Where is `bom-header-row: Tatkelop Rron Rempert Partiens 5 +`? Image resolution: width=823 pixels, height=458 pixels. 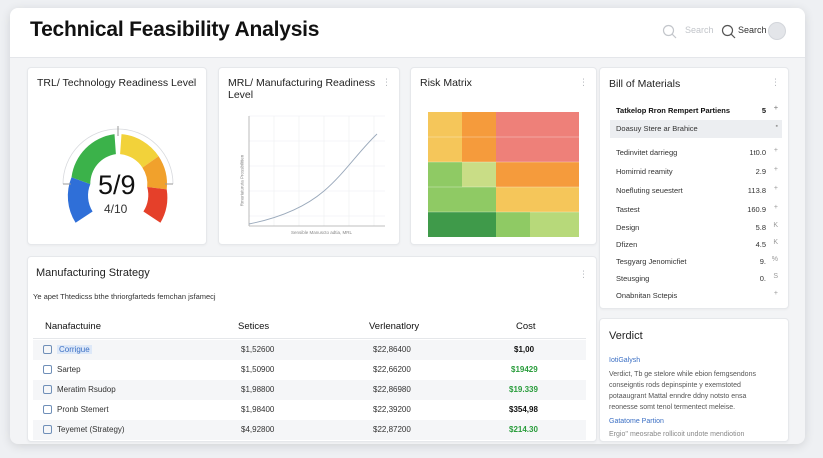
bom-header-row: Tatkelop Rron Rempert Partiens 5 + is located at coordinates (697, 110).